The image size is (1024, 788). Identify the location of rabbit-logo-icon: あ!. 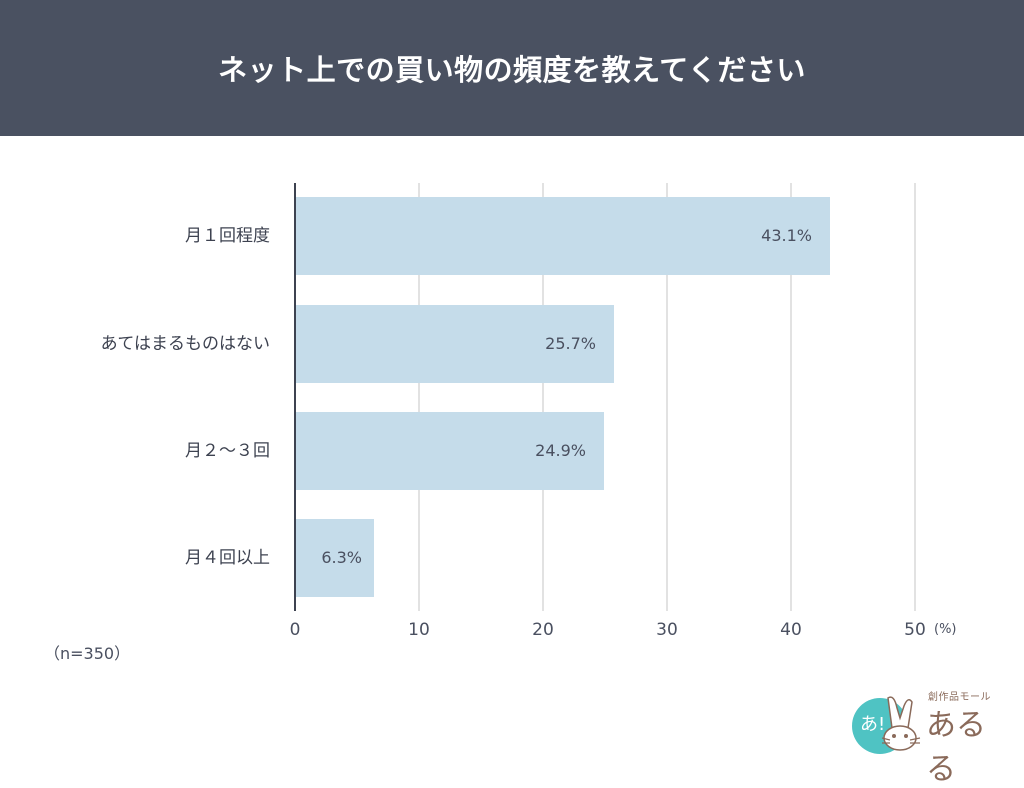
(886, 725).